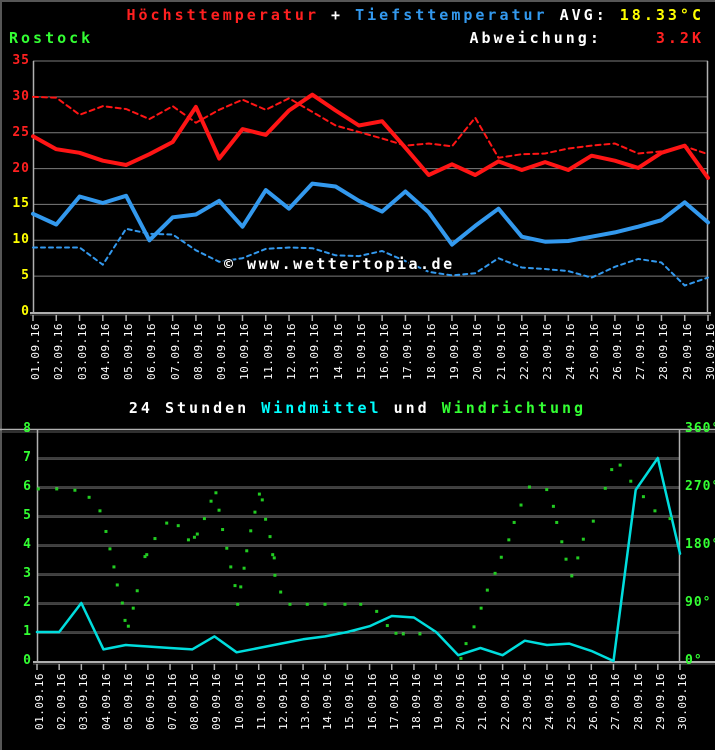  What do you see at coordinates (1, 375) in the screenshot?
I see `page-border-left` at bounding box center [1, 375].